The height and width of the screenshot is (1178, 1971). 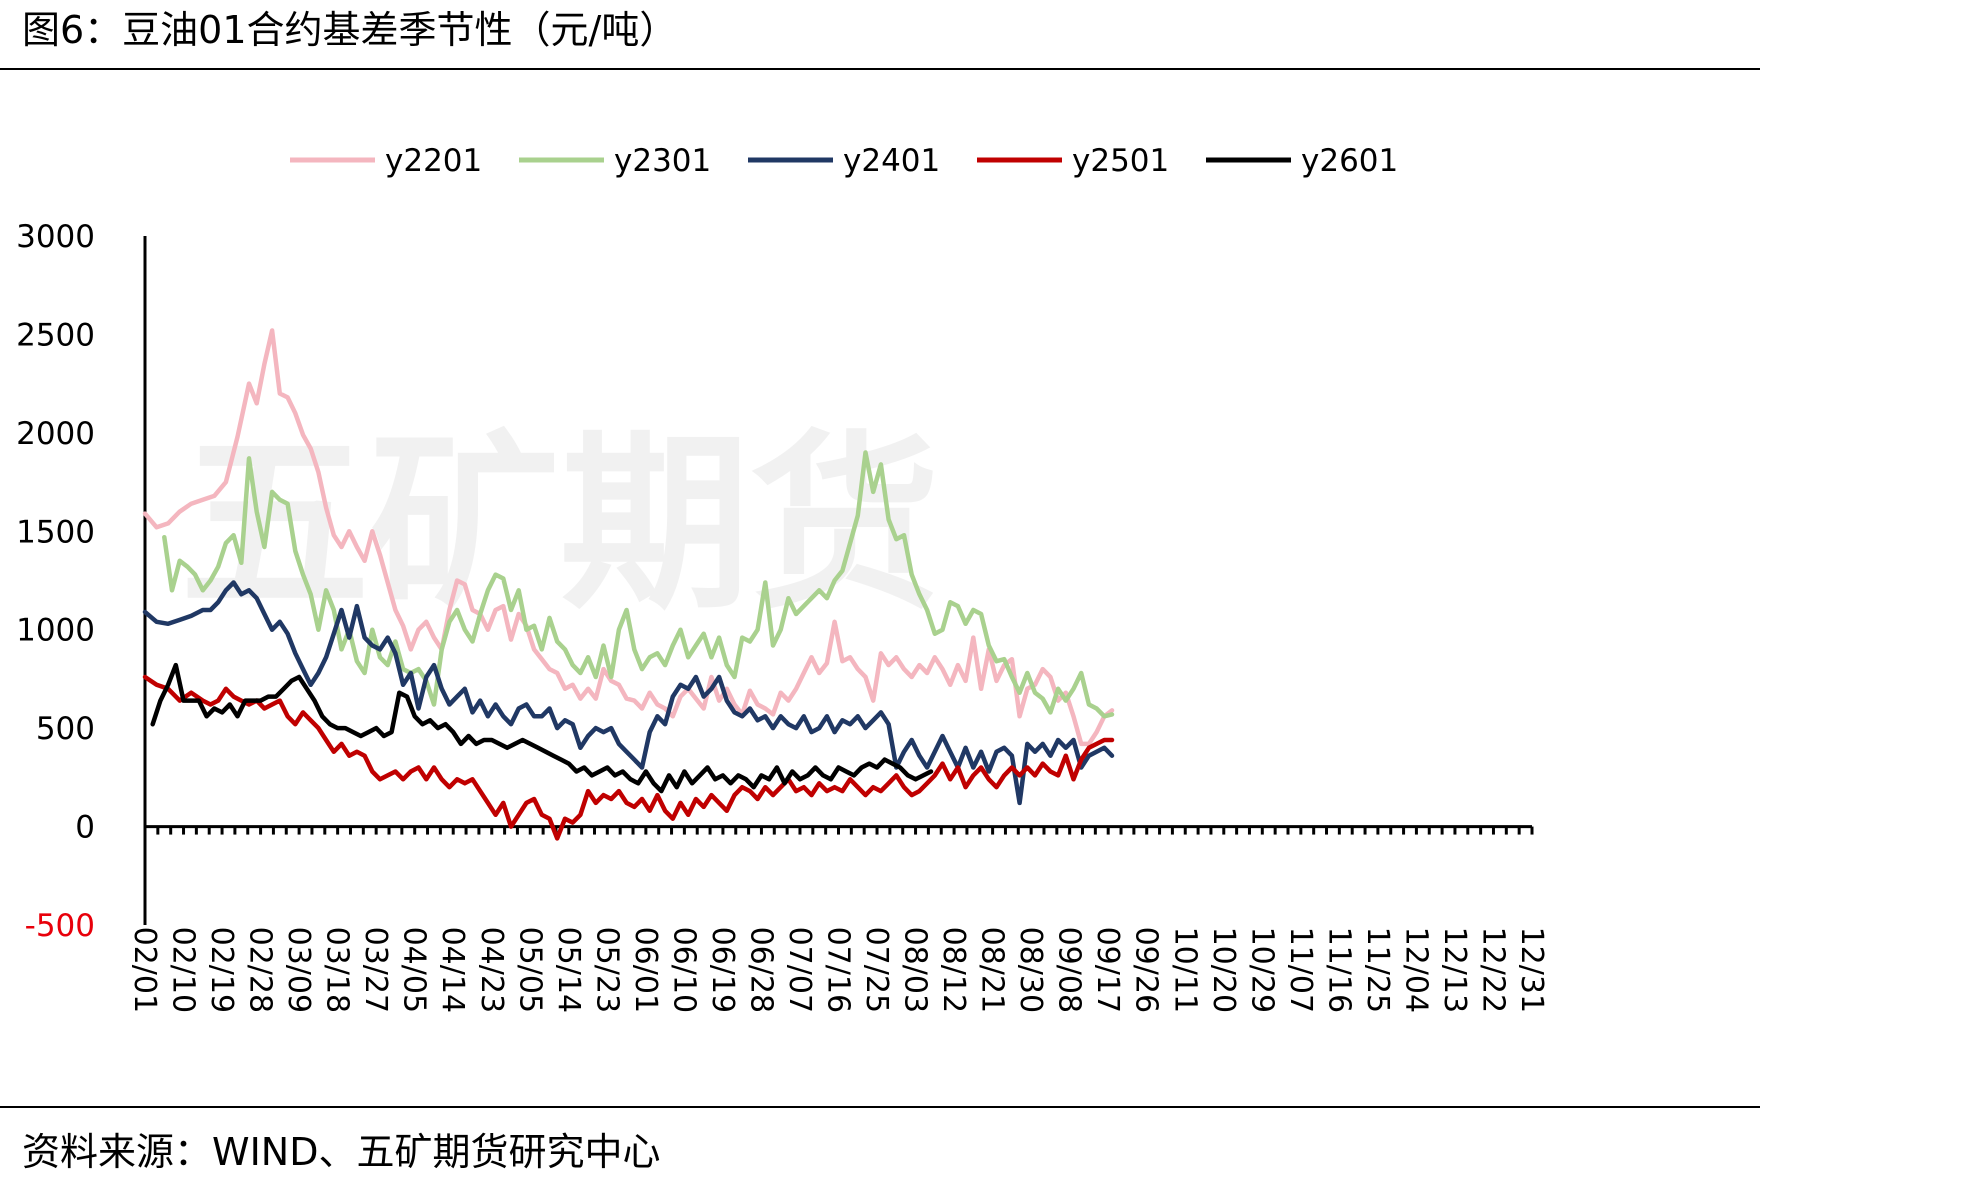 I want to click on bottom-divider, so click(x=880, y=1107).